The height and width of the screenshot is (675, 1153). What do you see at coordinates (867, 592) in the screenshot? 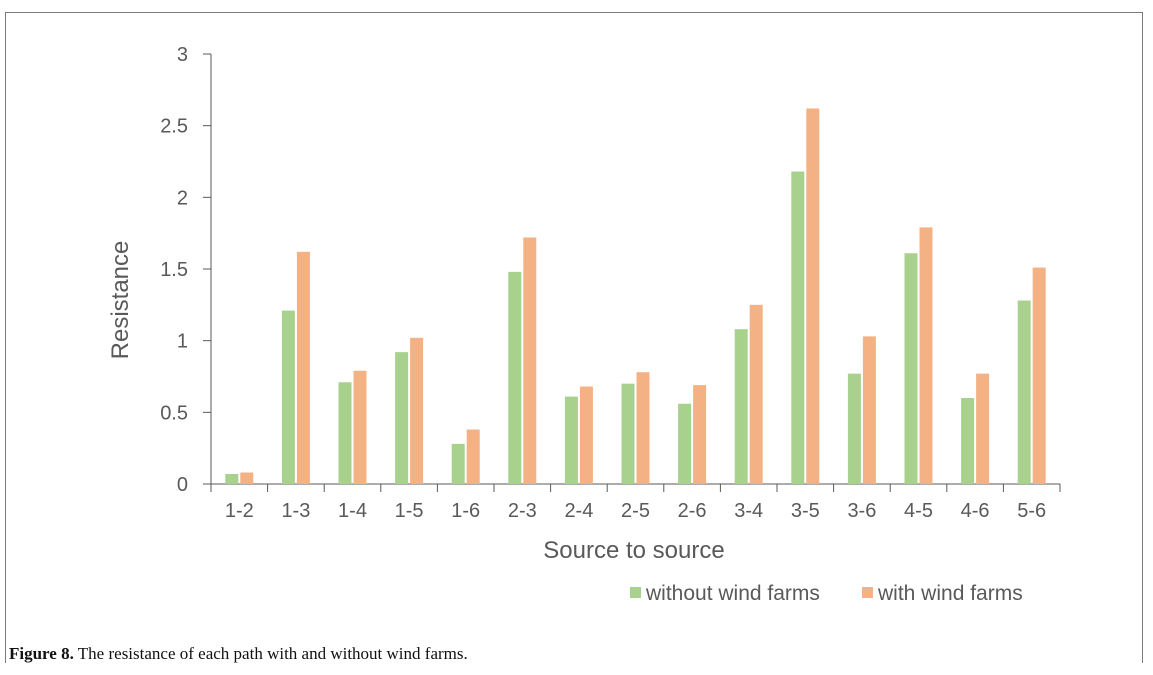
I see `legend-swatch-with` at bounding box center [867, 592].